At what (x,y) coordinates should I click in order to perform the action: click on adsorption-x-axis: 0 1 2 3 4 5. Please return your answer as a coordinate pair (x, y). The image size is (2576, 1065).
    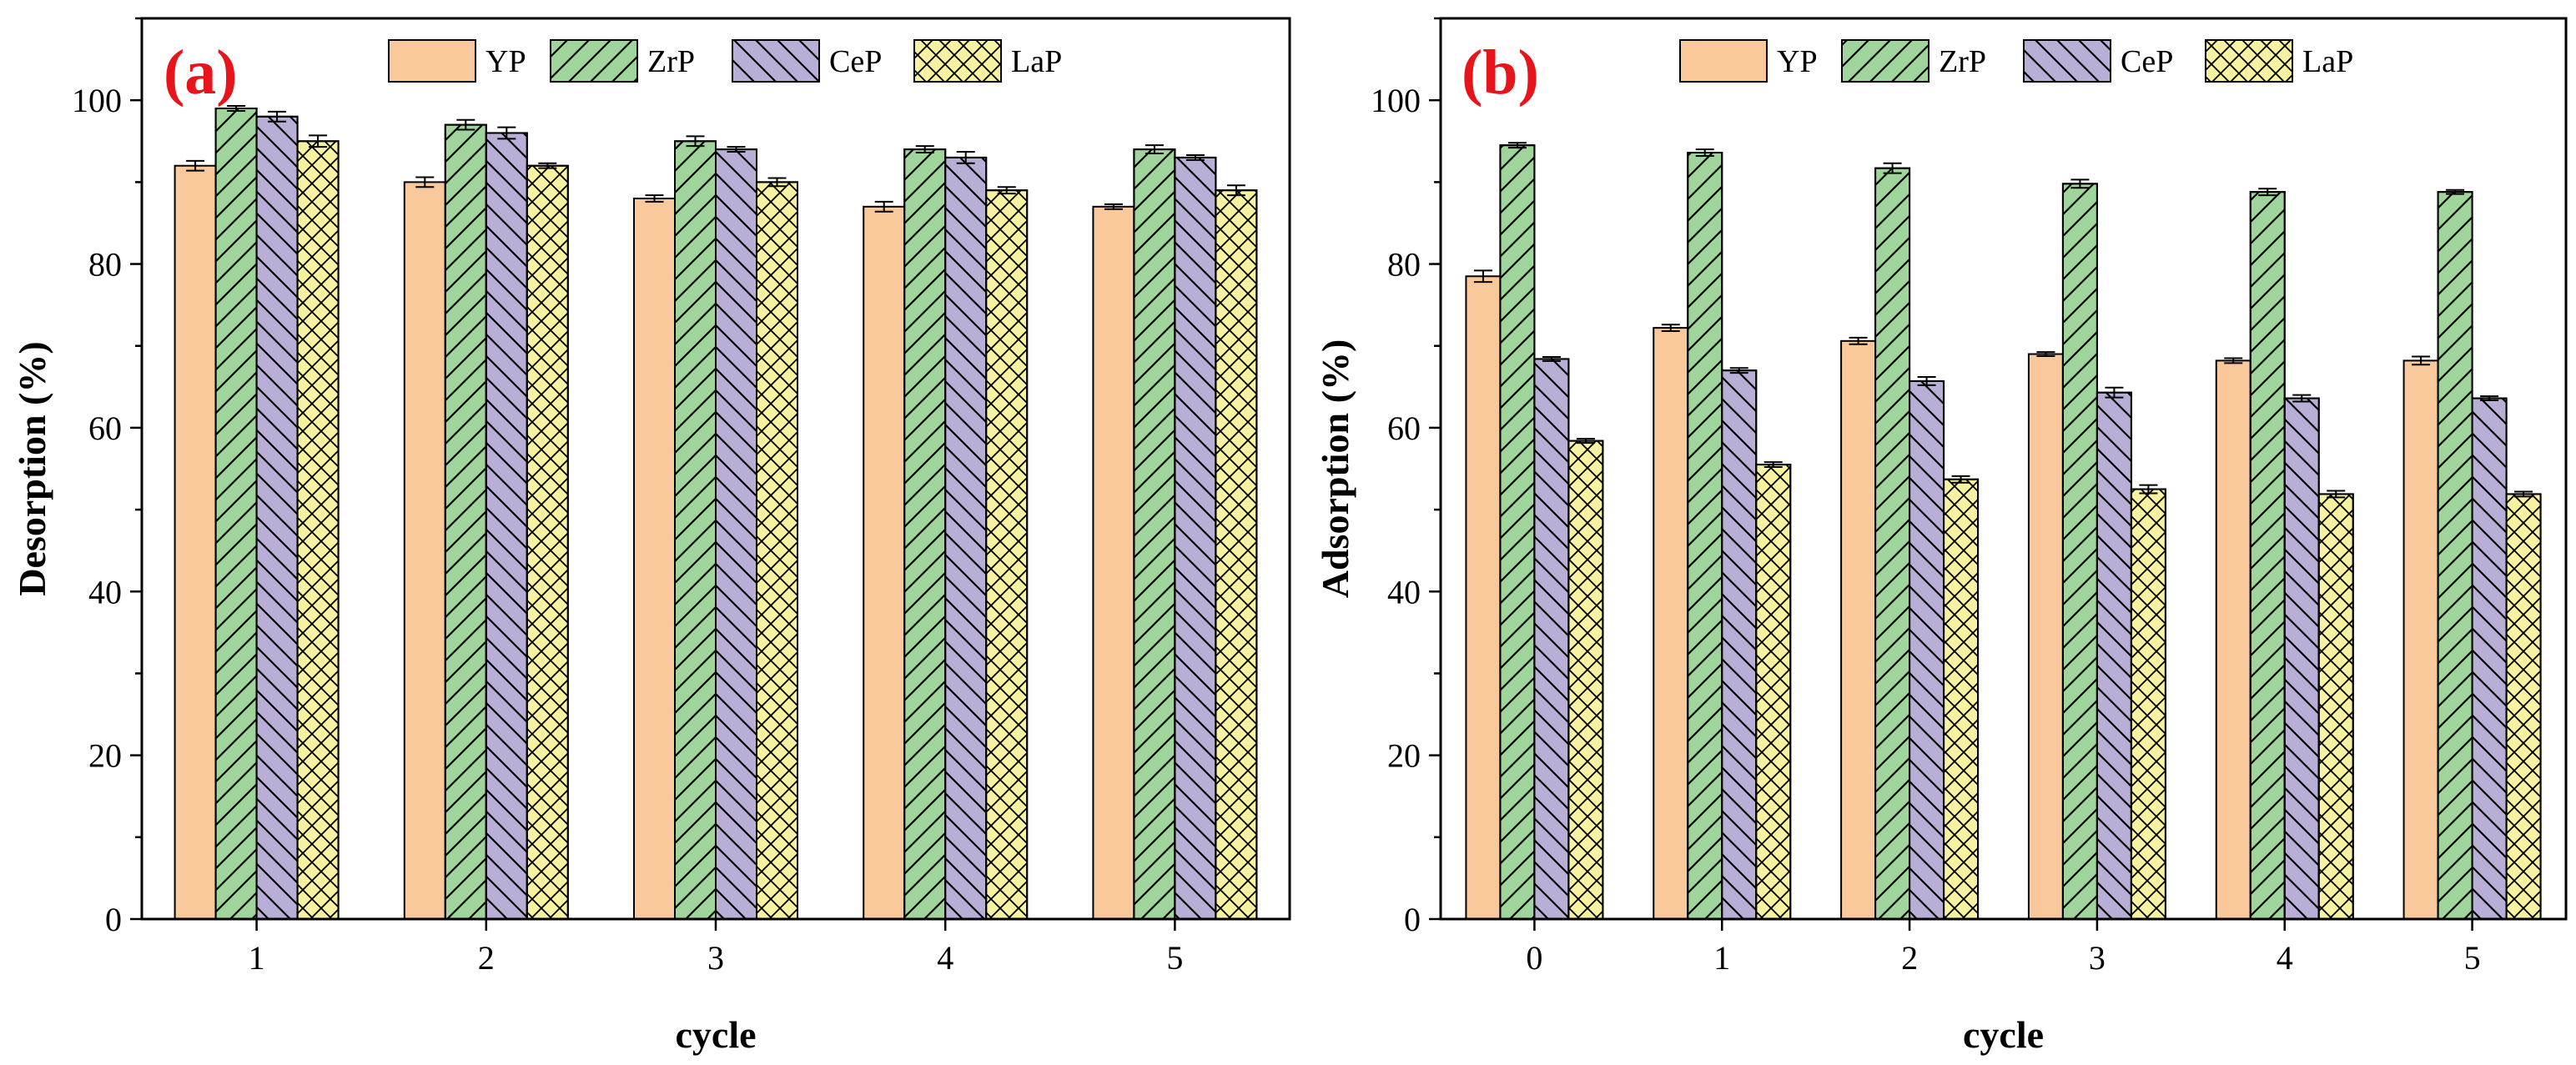
    Looking at the image, I should click on (2003, 948).